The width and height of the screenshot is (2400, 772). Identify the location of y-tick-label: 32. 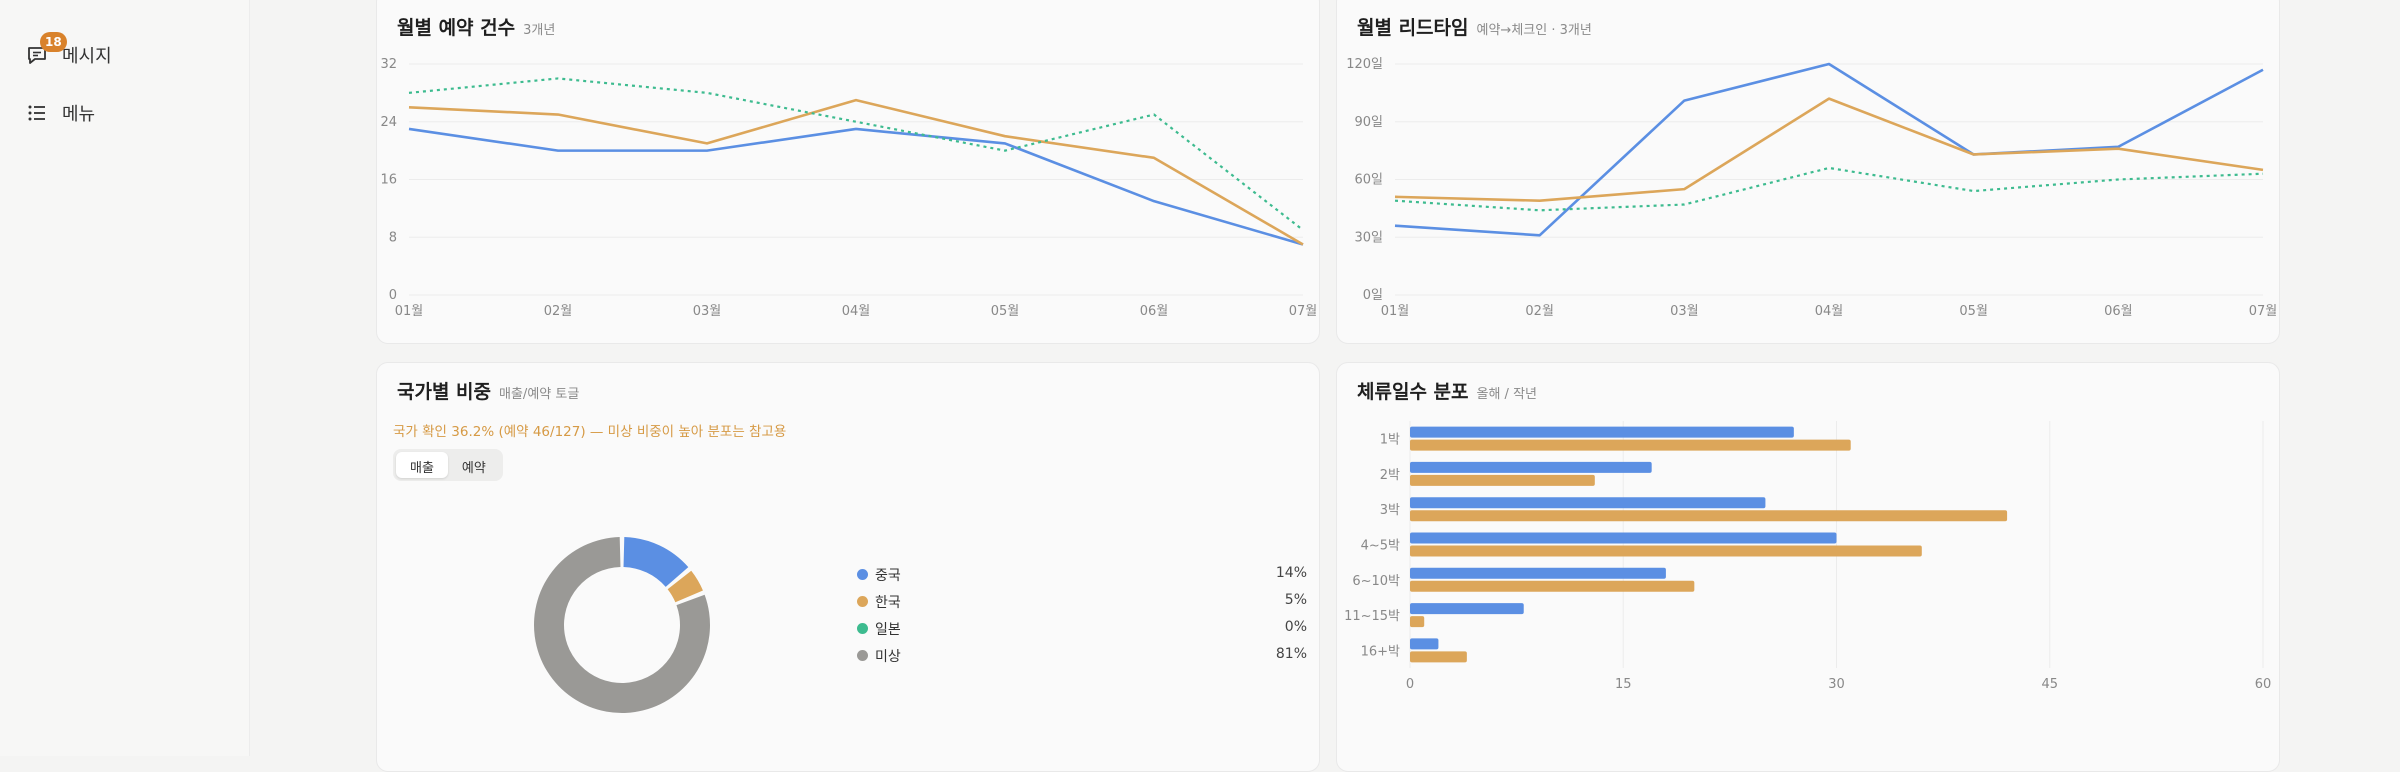
(388, 64).